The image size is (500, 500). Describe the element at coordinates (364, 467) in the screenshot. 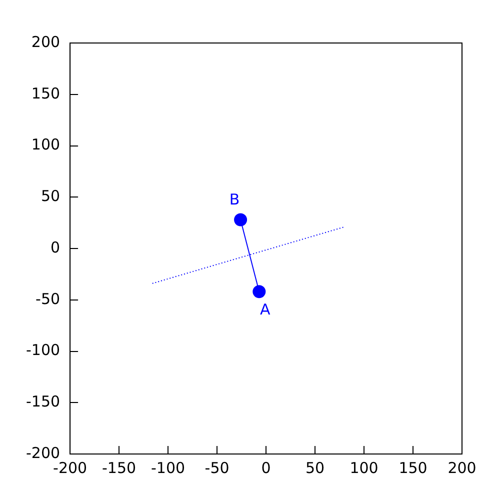

I see `x-tick-label: 100` at that location.